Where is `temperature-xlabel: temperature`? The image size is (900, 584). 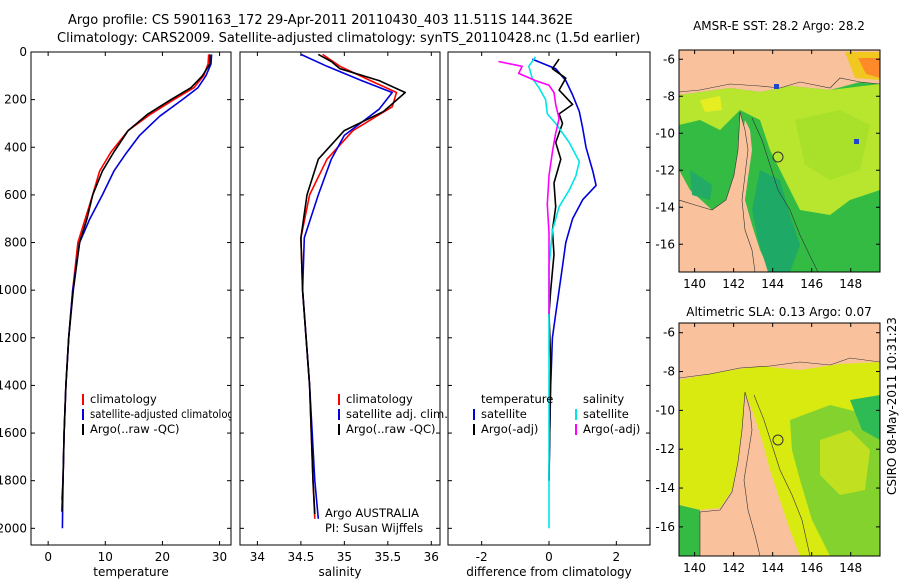 temperature-xlabel: temperature is located at coordinates (130, 572).